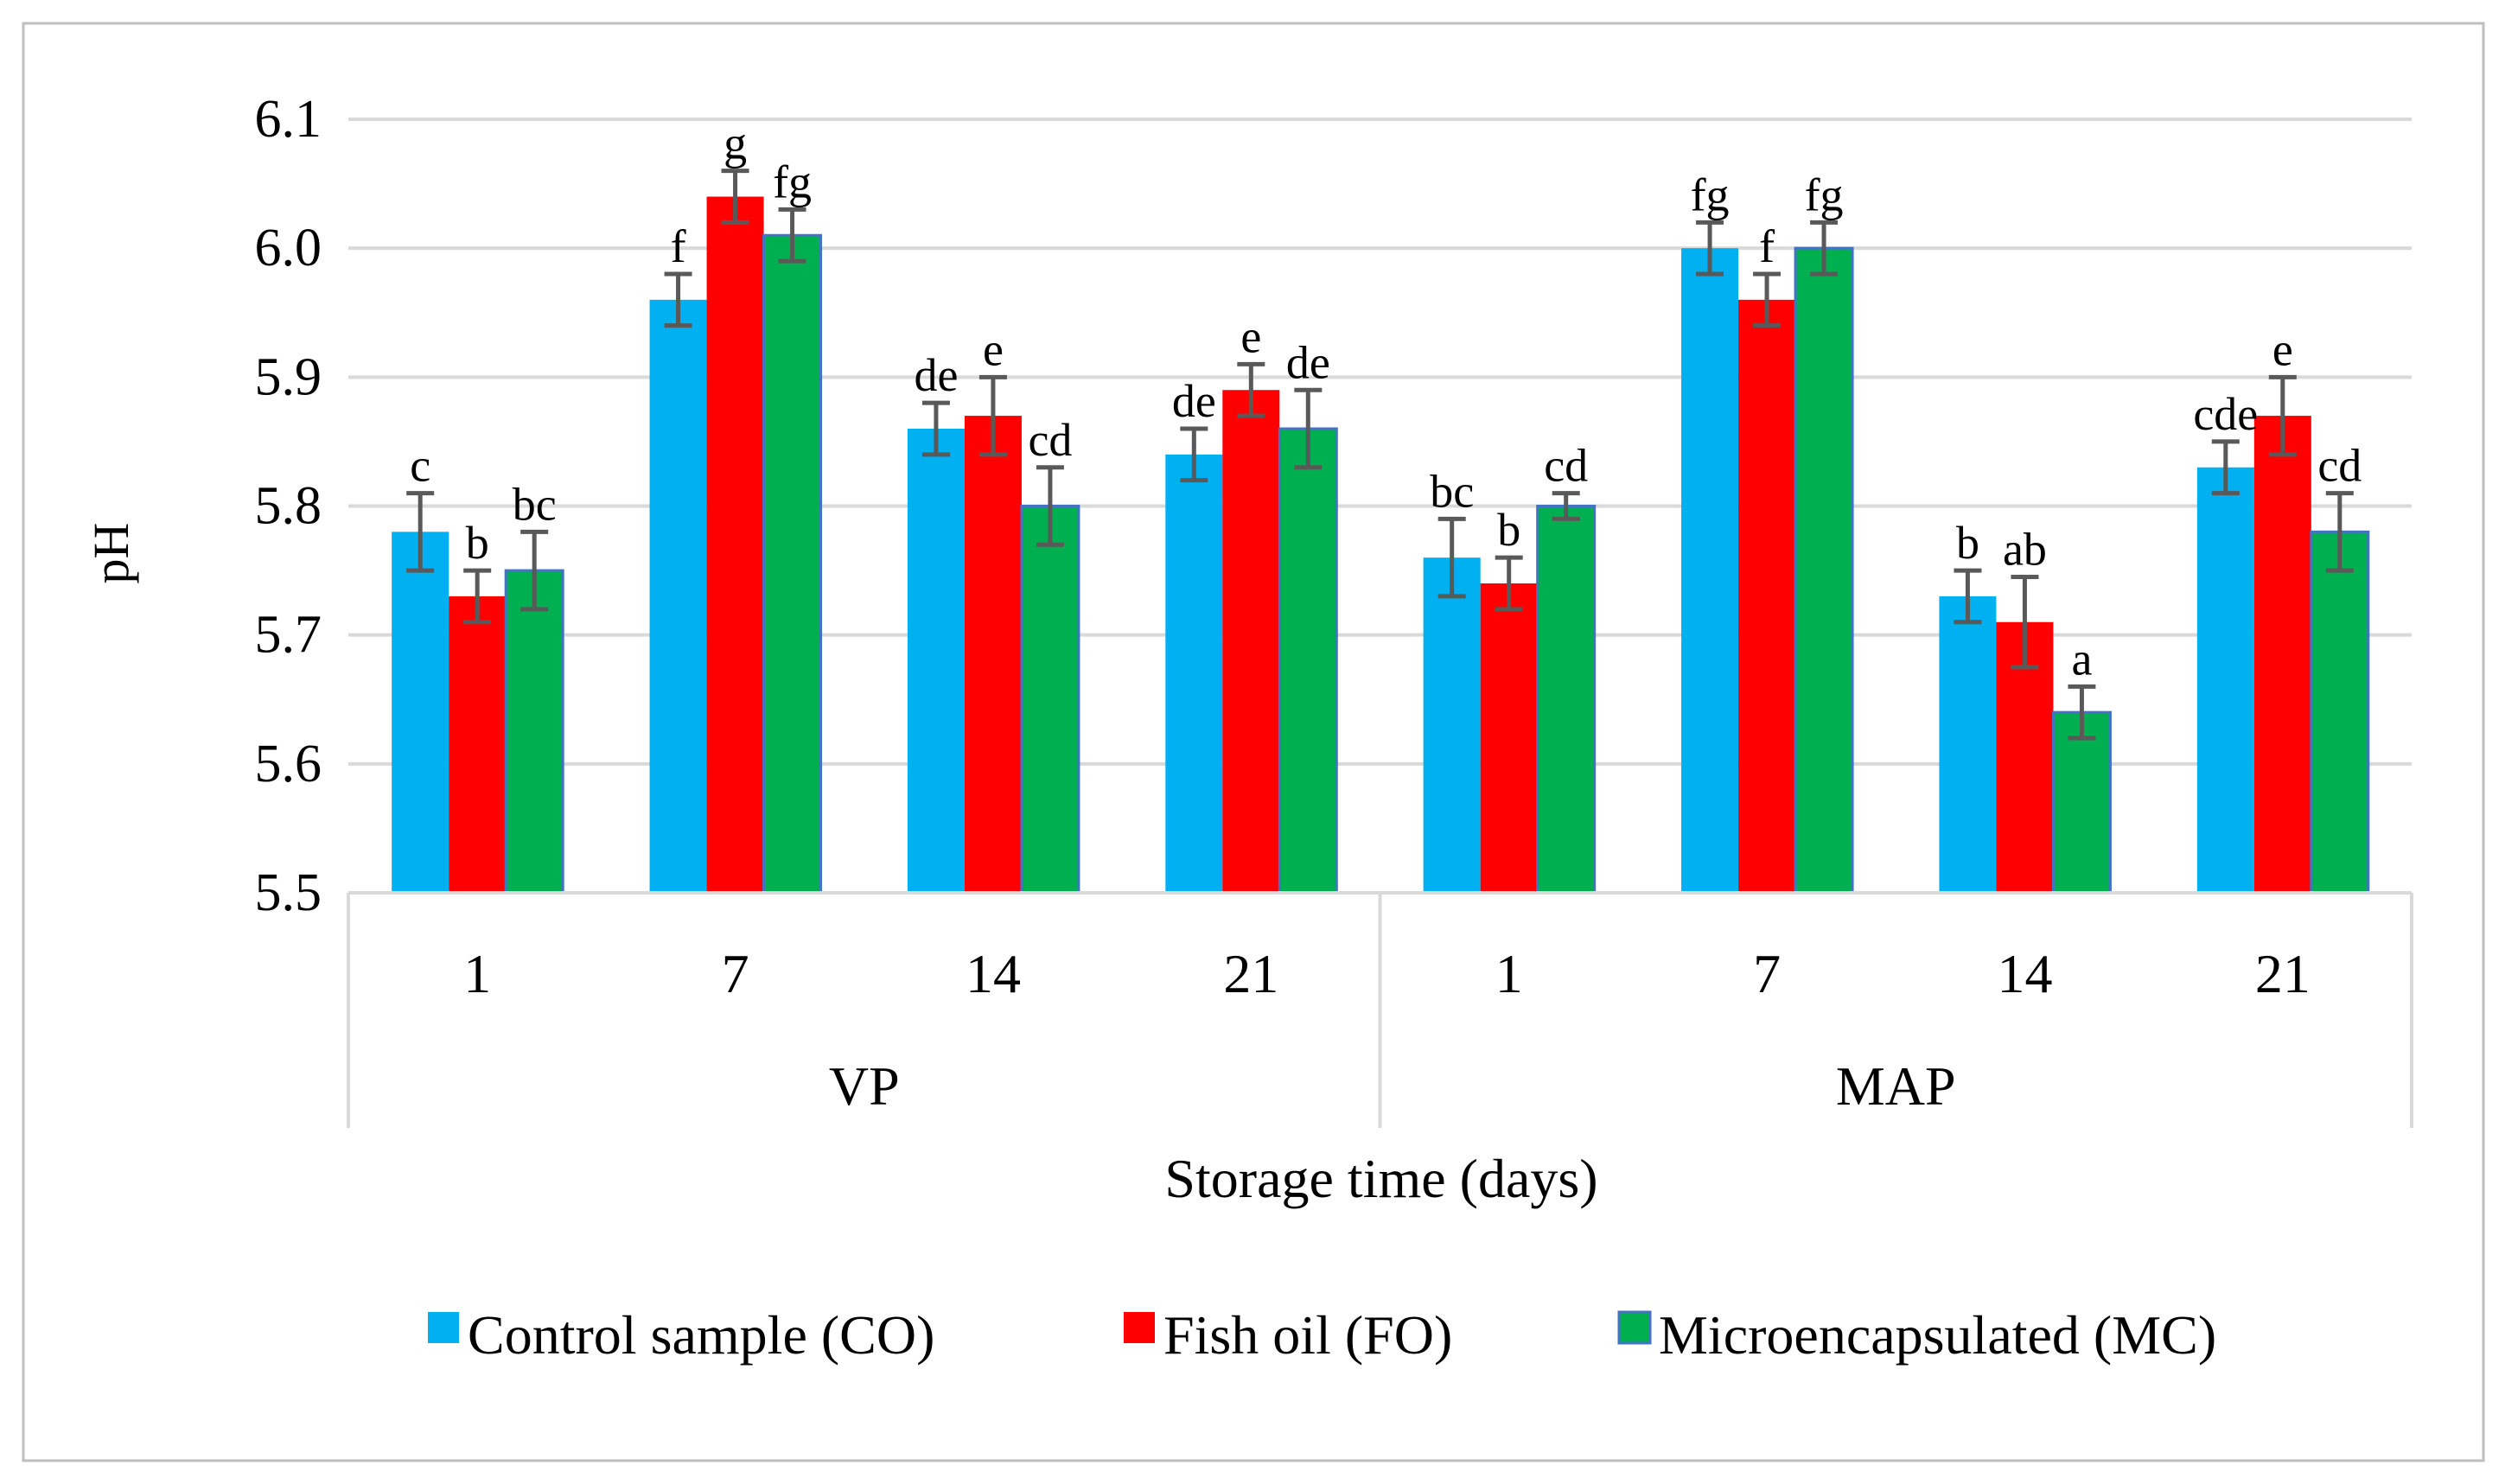 The height and width of the screenshot is (1484, 2505). Describe the element at coordinates (288, 376) in the screenshot. I see `y-tick-label: 5.9` at that location.